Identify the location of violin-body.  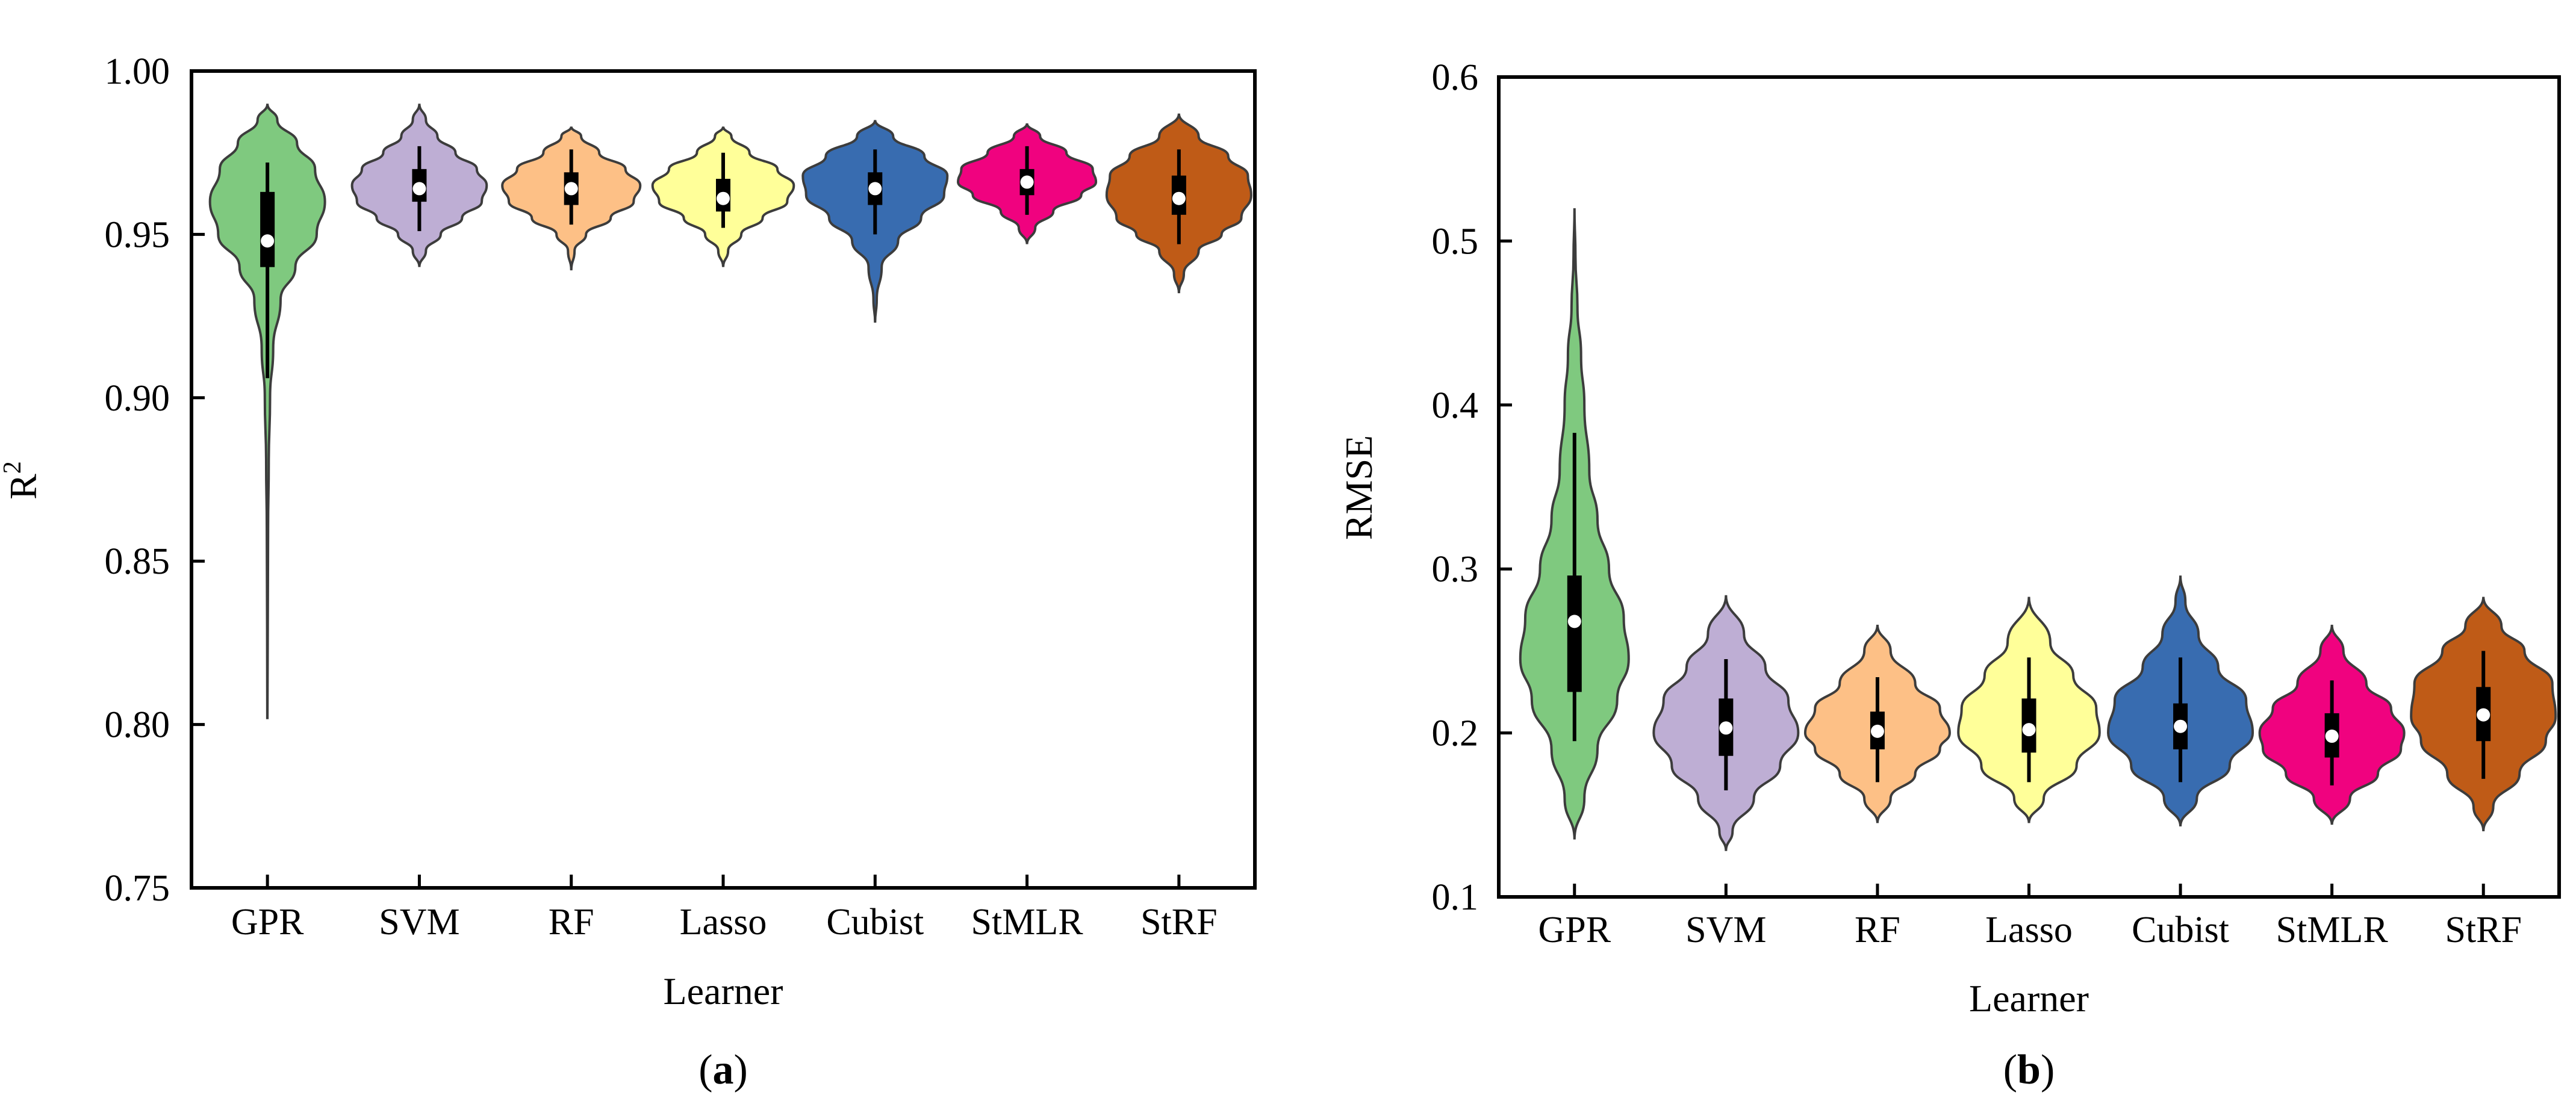
(267, 411).